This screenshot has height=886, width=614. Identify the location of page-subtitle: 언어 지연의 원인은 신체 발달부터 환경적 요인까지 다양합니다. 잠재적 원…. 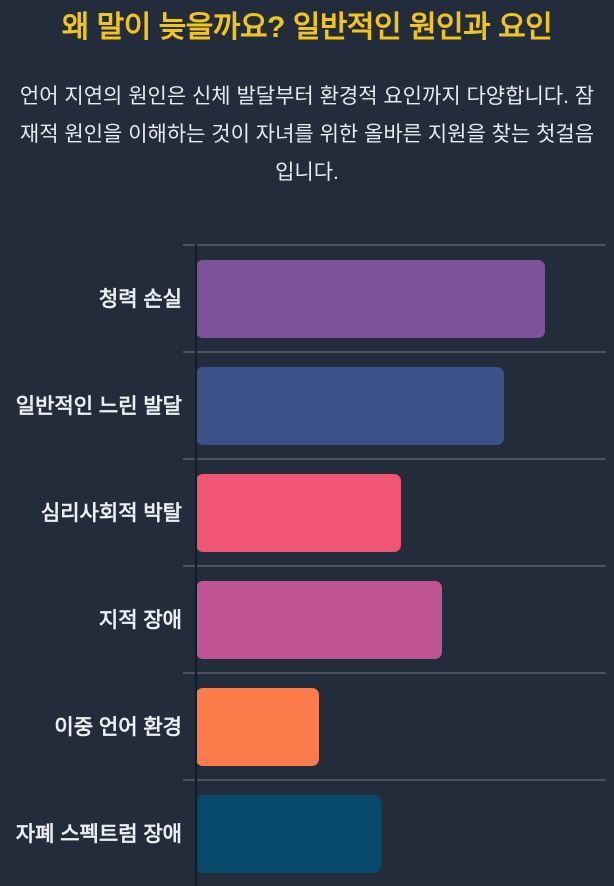
(307, 134).